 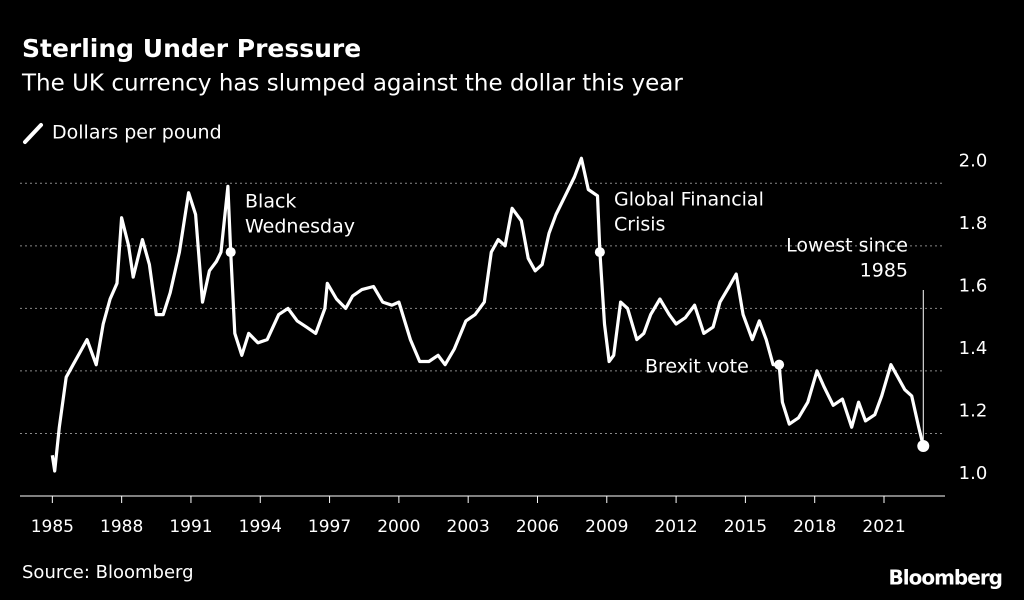 What do you see at coordinates (973, 285) in the screenshot?
I see `y-tick-label: 1.6` at bounding box center [973, 285].